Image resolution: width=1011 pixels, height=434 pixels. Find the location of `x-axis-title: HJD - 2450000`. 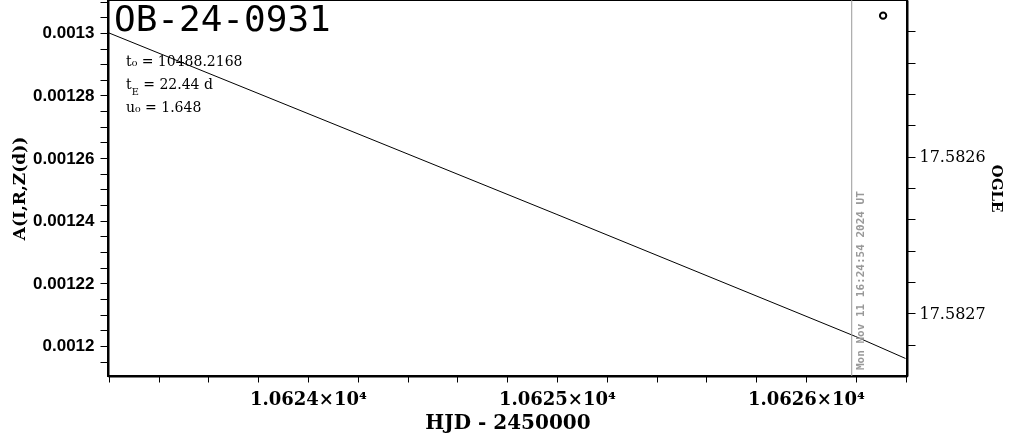

x-axis-title: HJD - 2450000 is located at coordinates (508, 421).